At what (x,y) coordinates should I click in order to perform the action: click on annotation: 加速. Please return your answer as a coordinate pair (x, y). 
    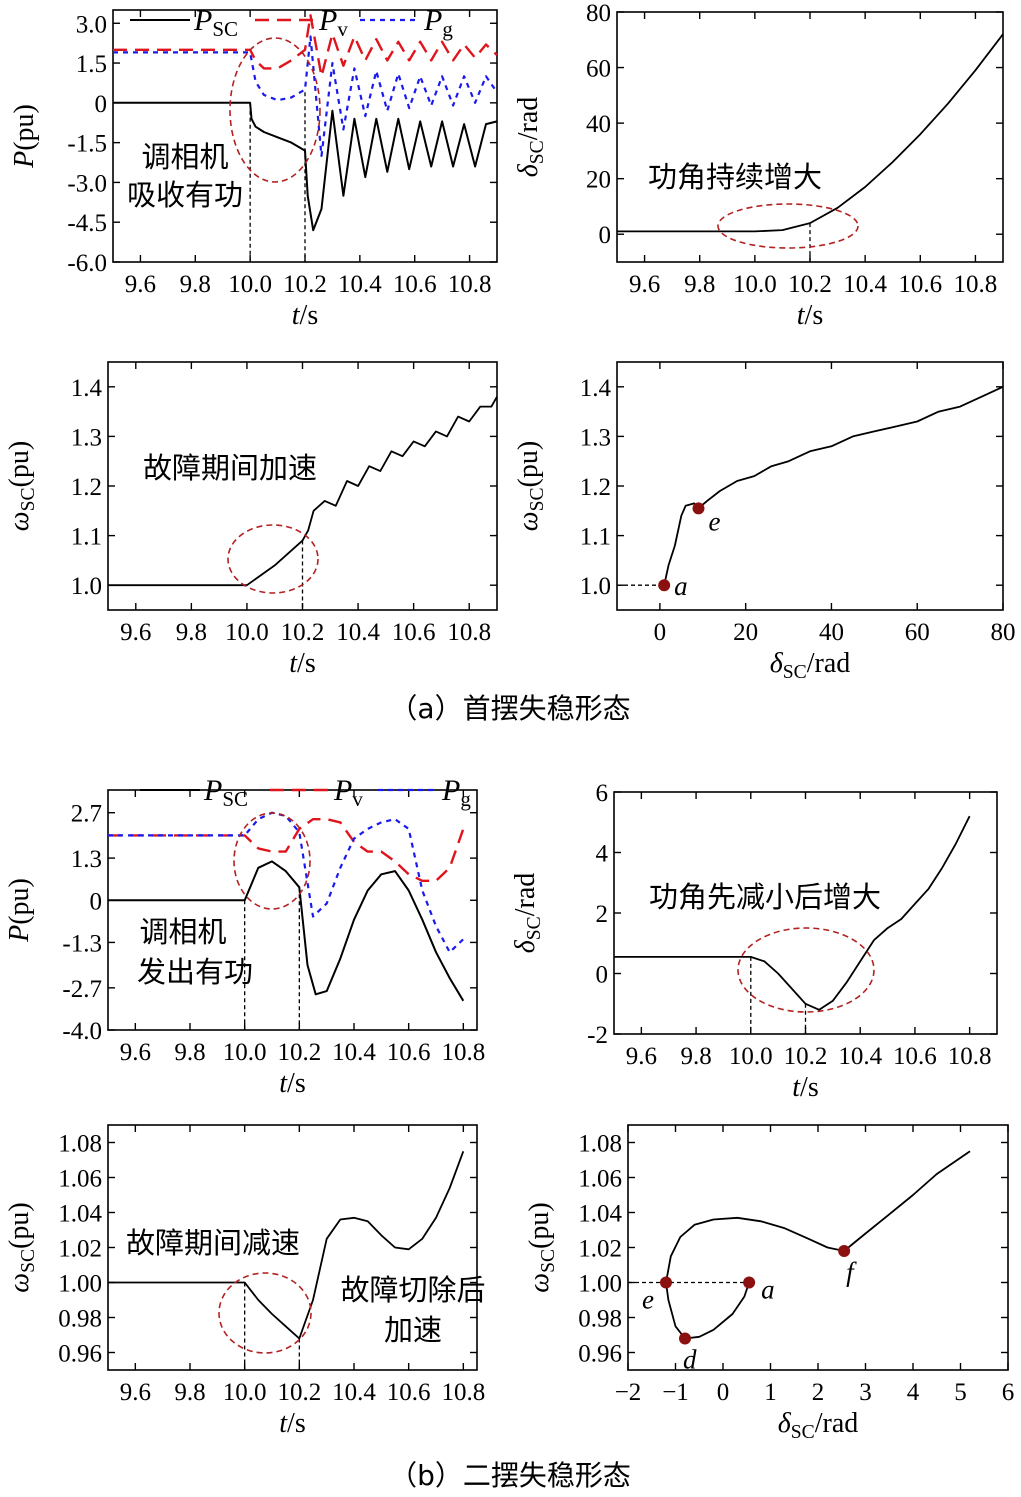
    Looking at the image, I should click on (413, 1330).